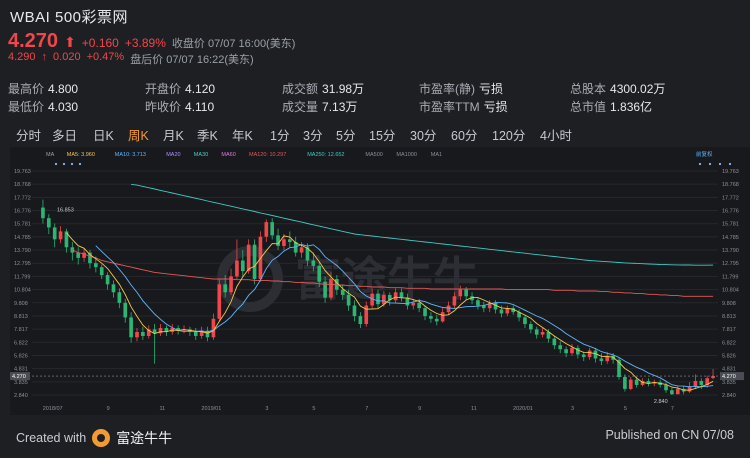 The image size is (750, 458). Describe the element at coordinates (464, 136) in the screenshot. I see `tab-60min: 60分` at that location.